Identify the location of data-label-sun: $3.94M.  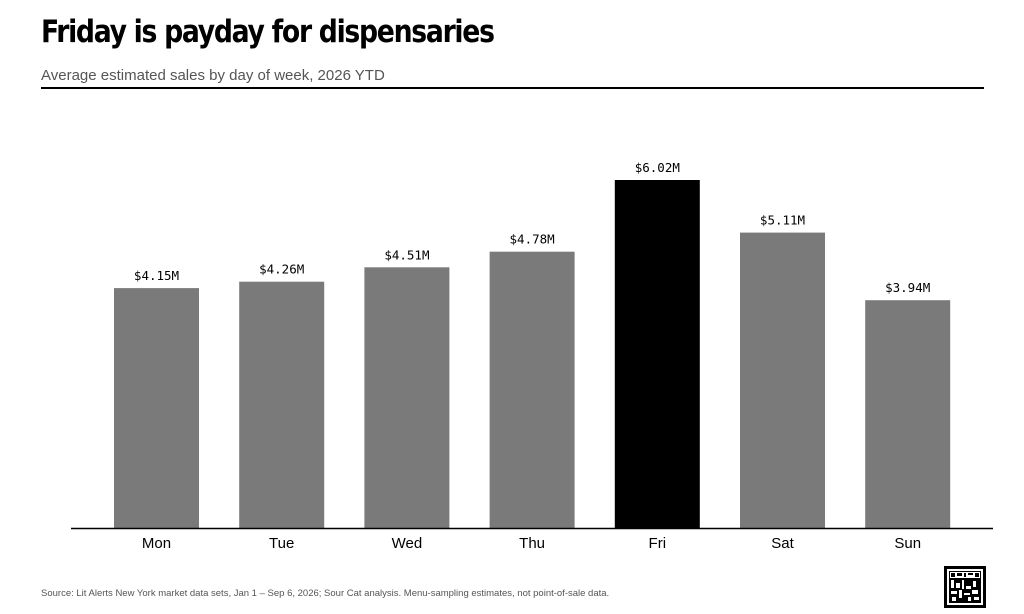
(907, 287).